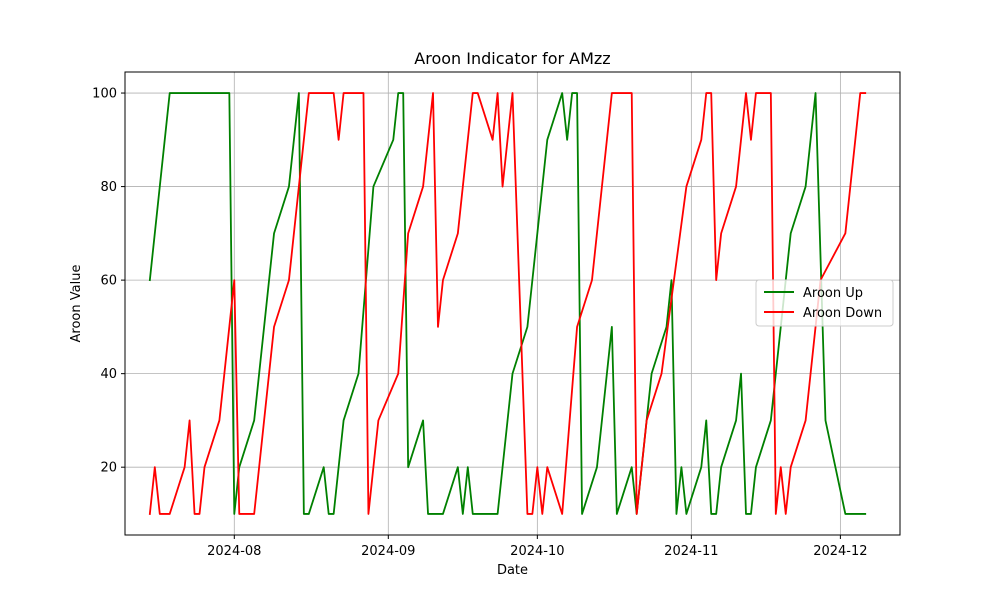  What do you see at coordinates (234, 551) in the screenshot?
I see `x-tick-label: 2024-08` at bounding box center [234, 551].